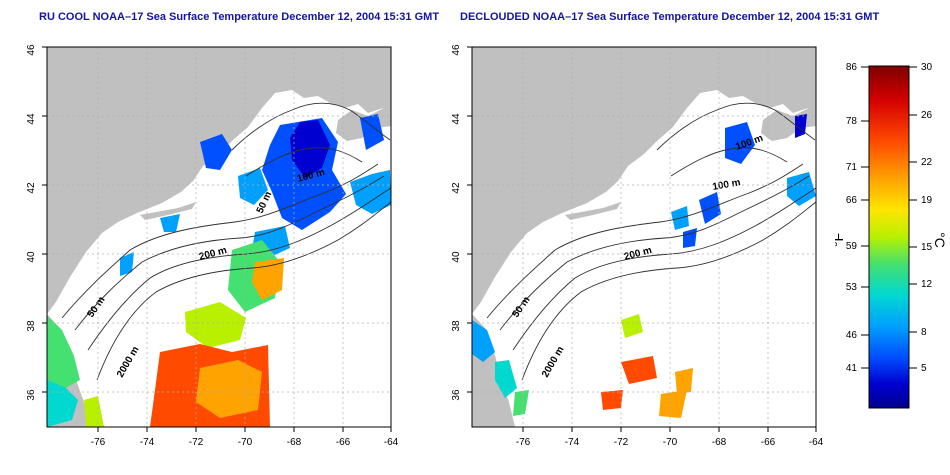  Describe the element at coordinates (927, 67) in the screenshot. I see `c-tick-label: 30` at that location.